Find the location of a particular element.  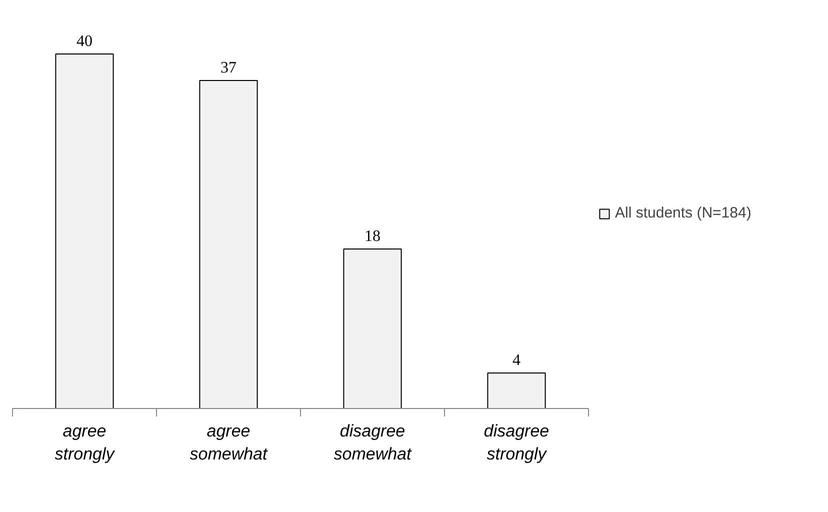

x-tick-label: agree somewhat is located at coordinates (229, 443).